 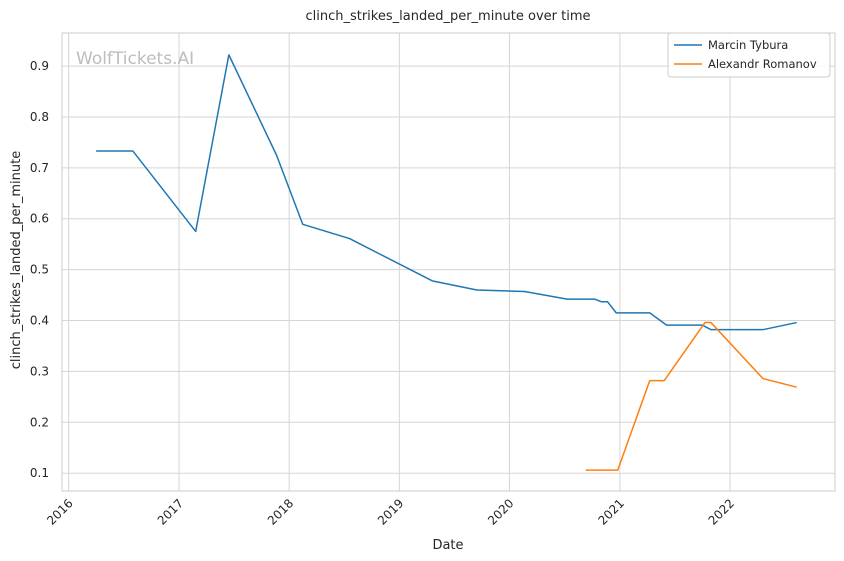 What do you see at coordinates (59, 511) in the screenshot?
I see `x-tick-label: 2016` at bounding box center [59, 511].